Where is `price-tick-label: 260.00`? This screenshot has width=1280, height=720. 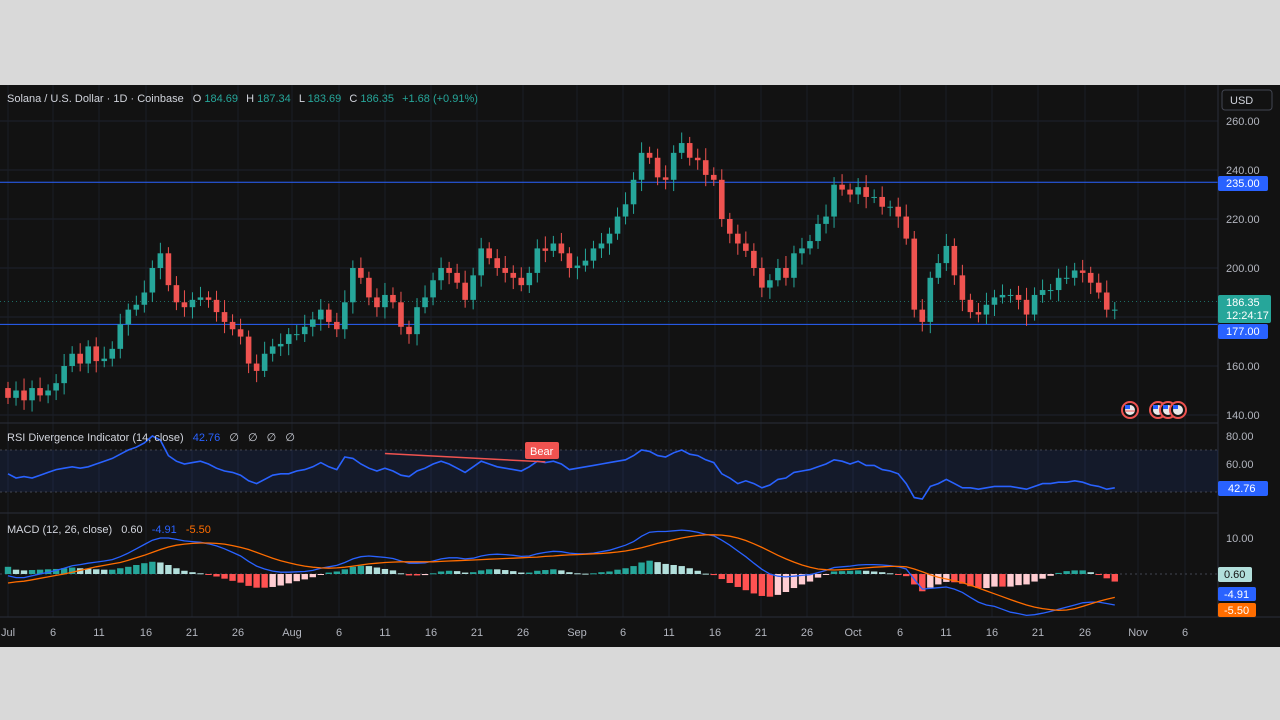
price-tick-label: 260.00 is located at coordinates (1243, 122).